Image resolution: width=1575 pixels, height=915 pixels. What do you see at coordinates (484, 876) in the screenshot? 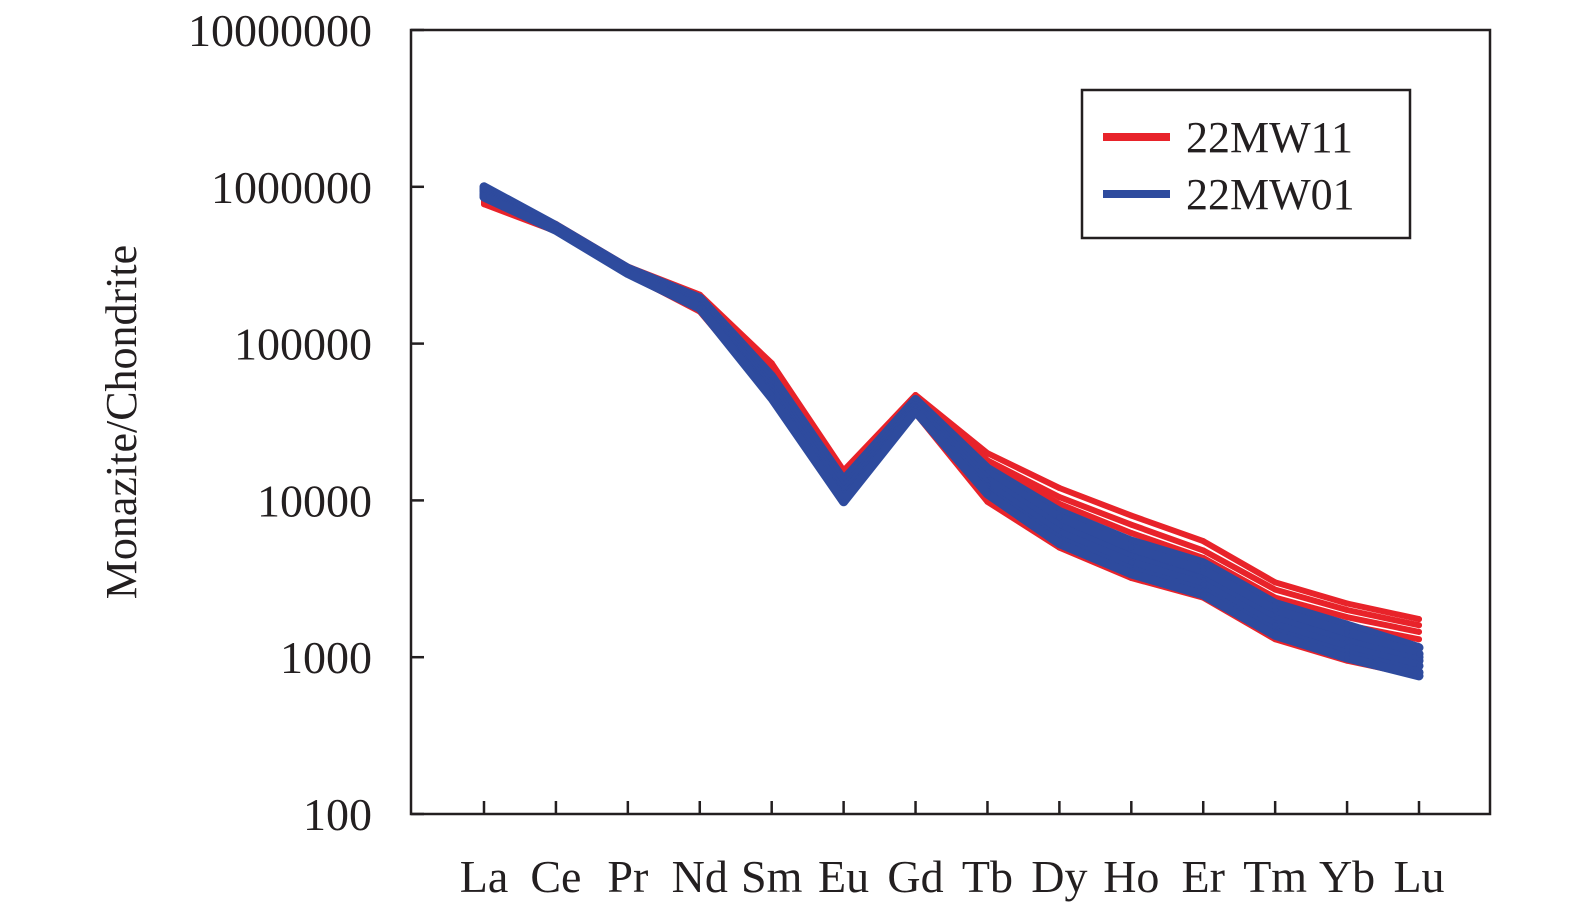
I see `x-tick-label-La: La` at bounding box center [484, 876].